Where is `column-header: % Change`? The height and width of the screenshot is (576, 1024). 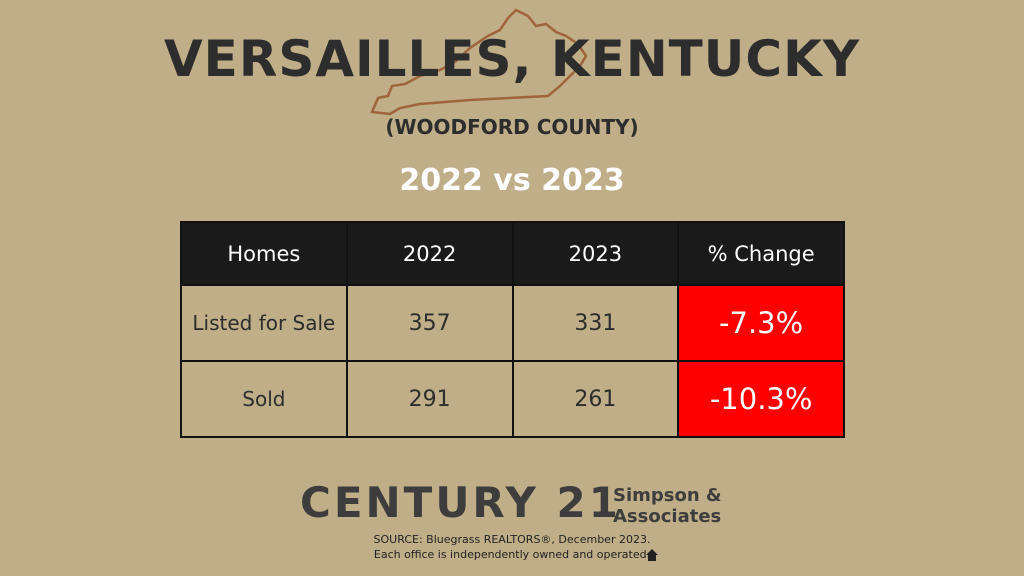 column-header: % Change is located at coordinates (761, 253).